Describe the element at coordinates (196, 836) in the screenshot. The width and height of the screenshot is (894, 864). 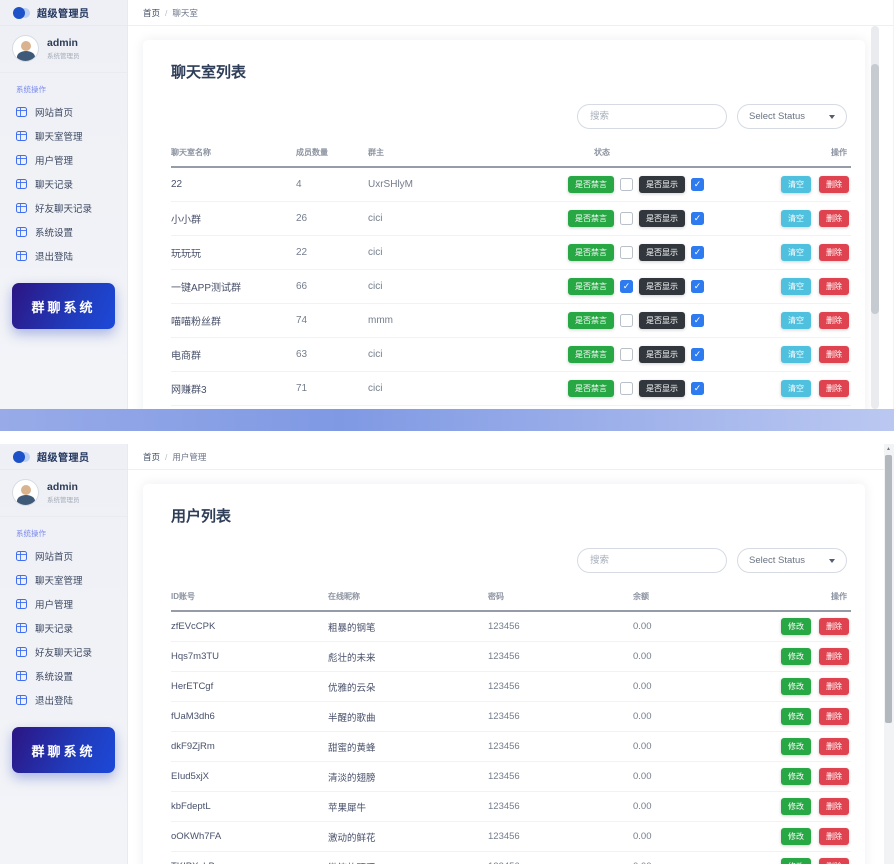
I see `user-id-cell: oOKWh7FA` at that location.